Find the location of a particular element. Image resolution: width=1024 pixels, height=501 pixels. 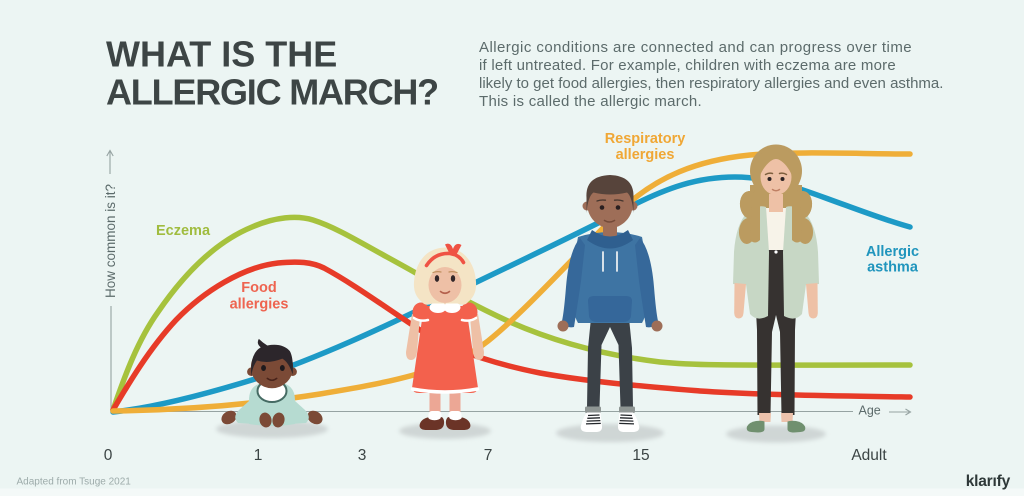

svg-text: 1 is located at coordinates (258, 455).